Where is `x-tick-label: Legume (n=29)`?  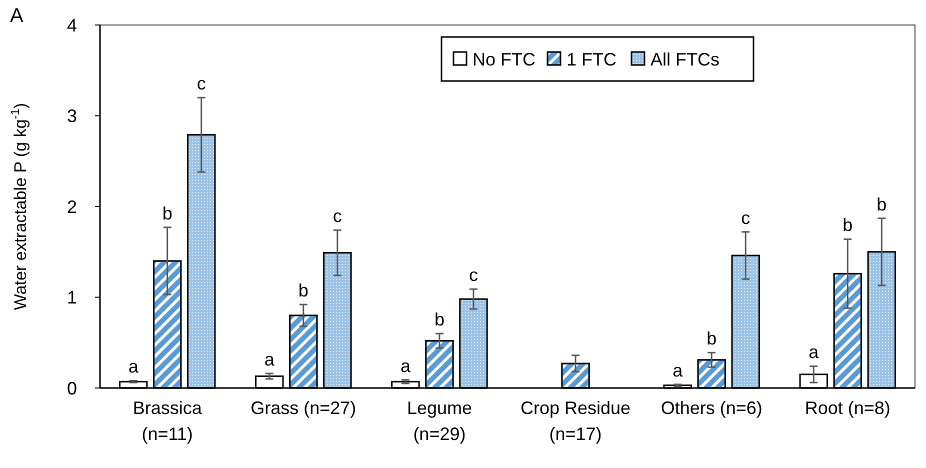 x-tick-label: Legume (n=29) is located at coordinates (439, 421).